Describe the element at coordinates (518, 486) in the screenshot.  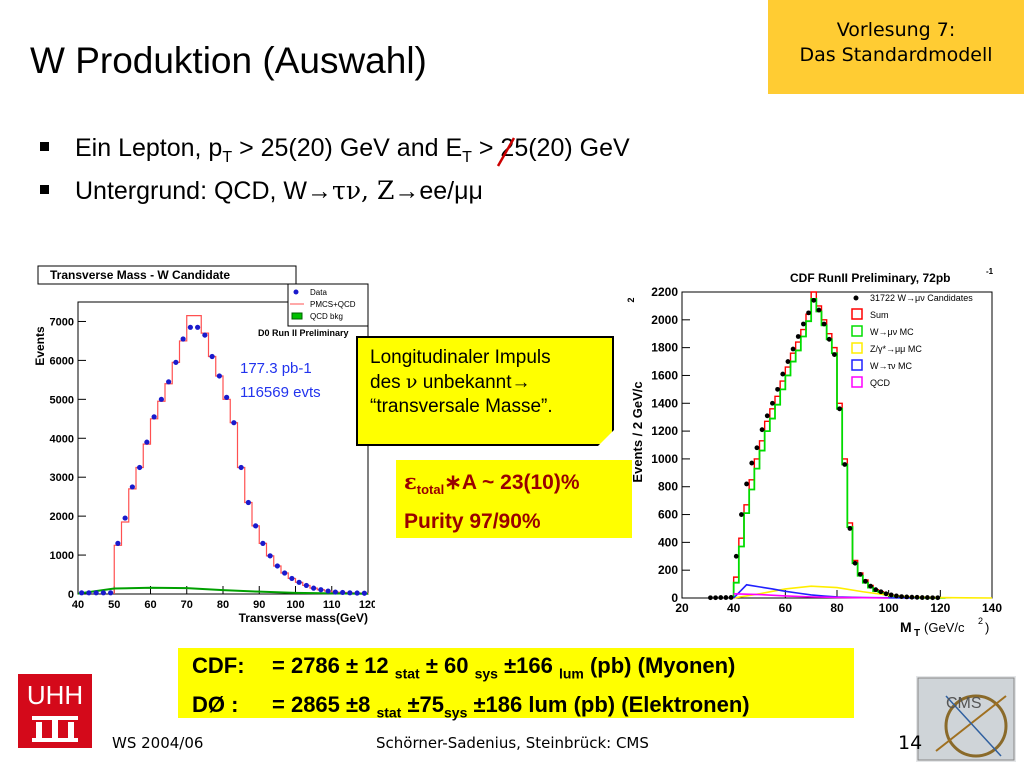
I see `efficiency-line: εtotal∗A ~ 23(10)%` at that location.